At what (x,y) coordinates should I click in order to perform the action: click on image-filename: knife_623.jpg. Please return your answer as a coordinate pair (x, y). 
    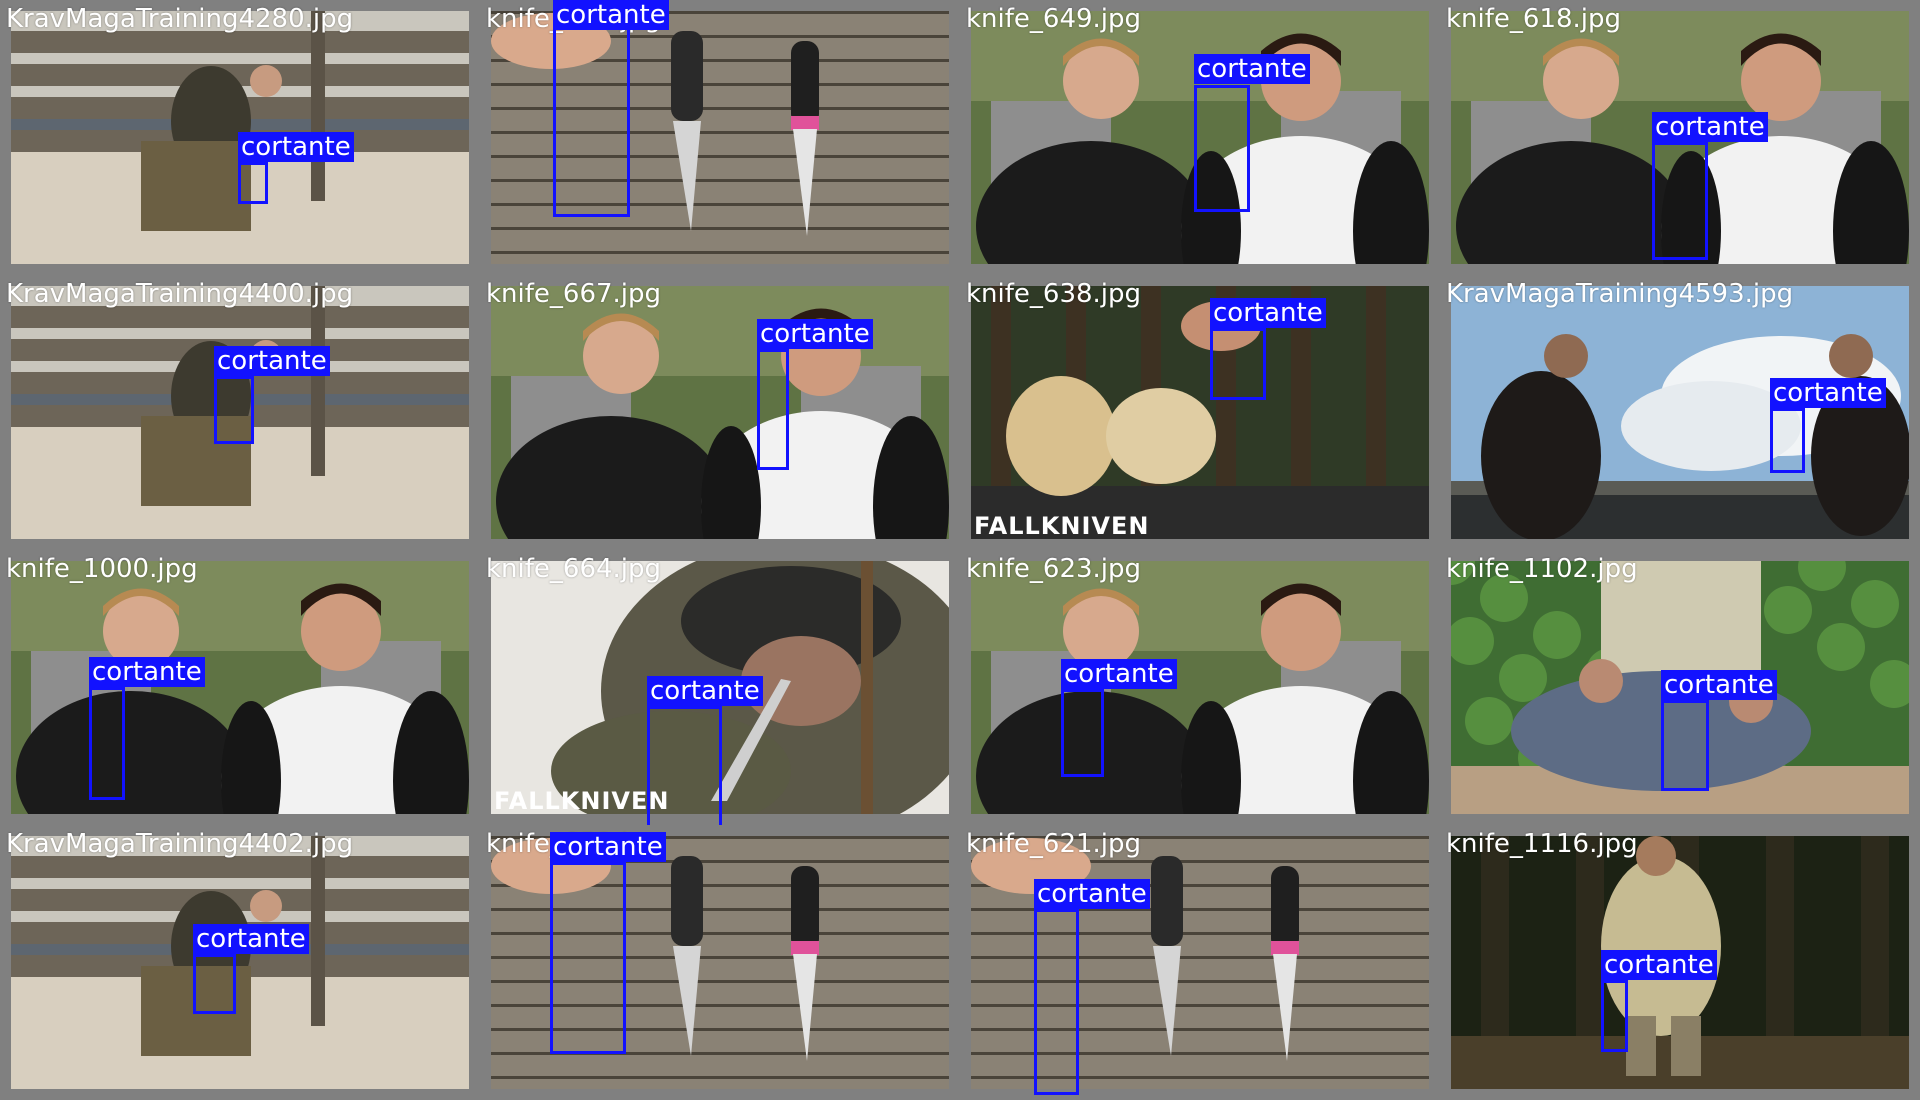
    Looking at the image, I should click on (1054, 569).